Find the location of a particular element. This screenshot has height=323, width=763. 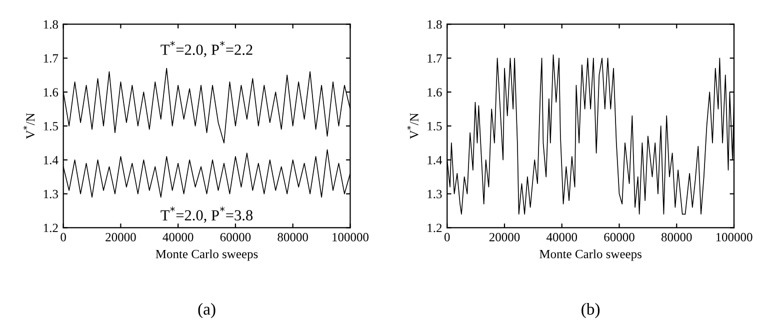

text: (a) is located at coordinates (207, 310).